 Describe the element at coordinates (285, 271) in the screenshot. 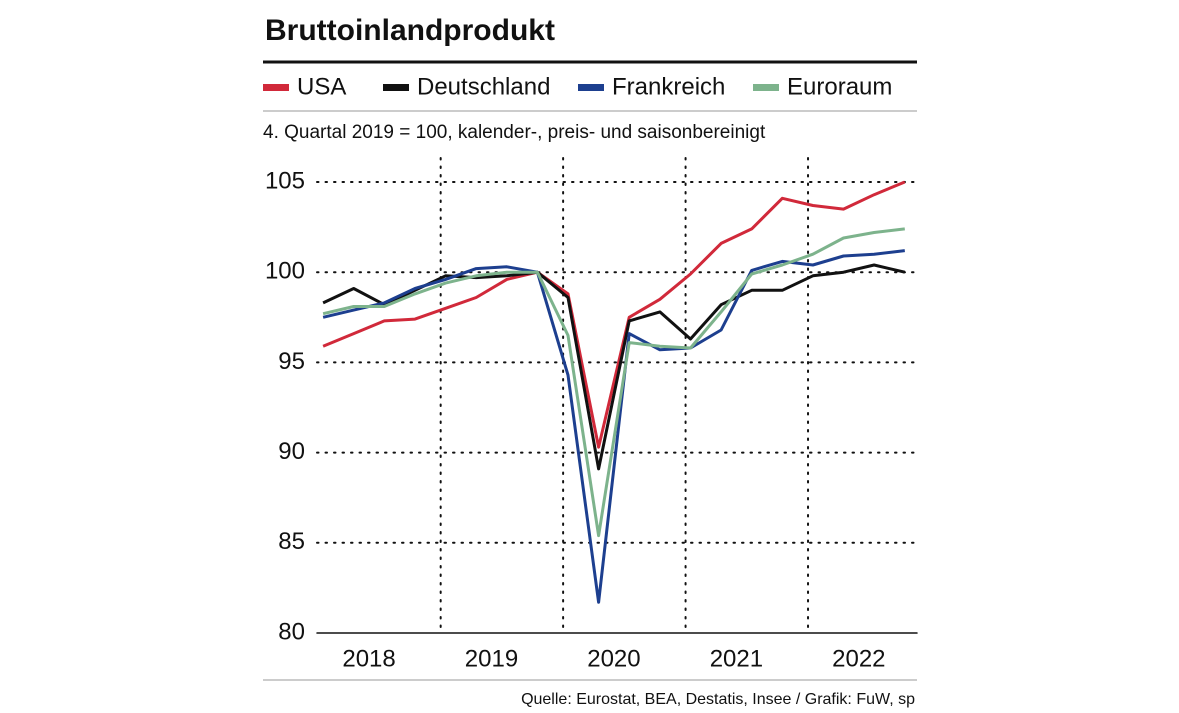

I see `y-tick-label: 100` at that location.